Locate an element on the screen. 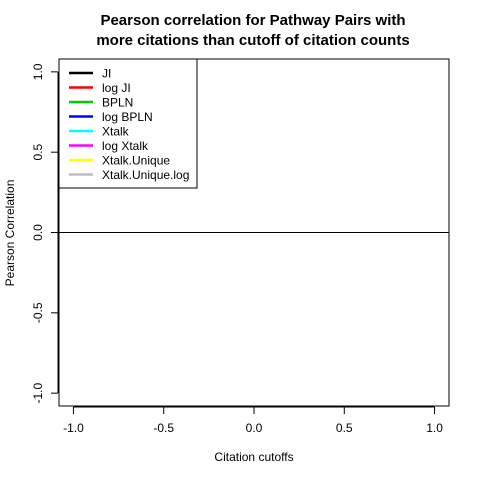 This screenshot has height=480, width=480. x-tick-label: 0.5 is located at coordinates (344, 428).